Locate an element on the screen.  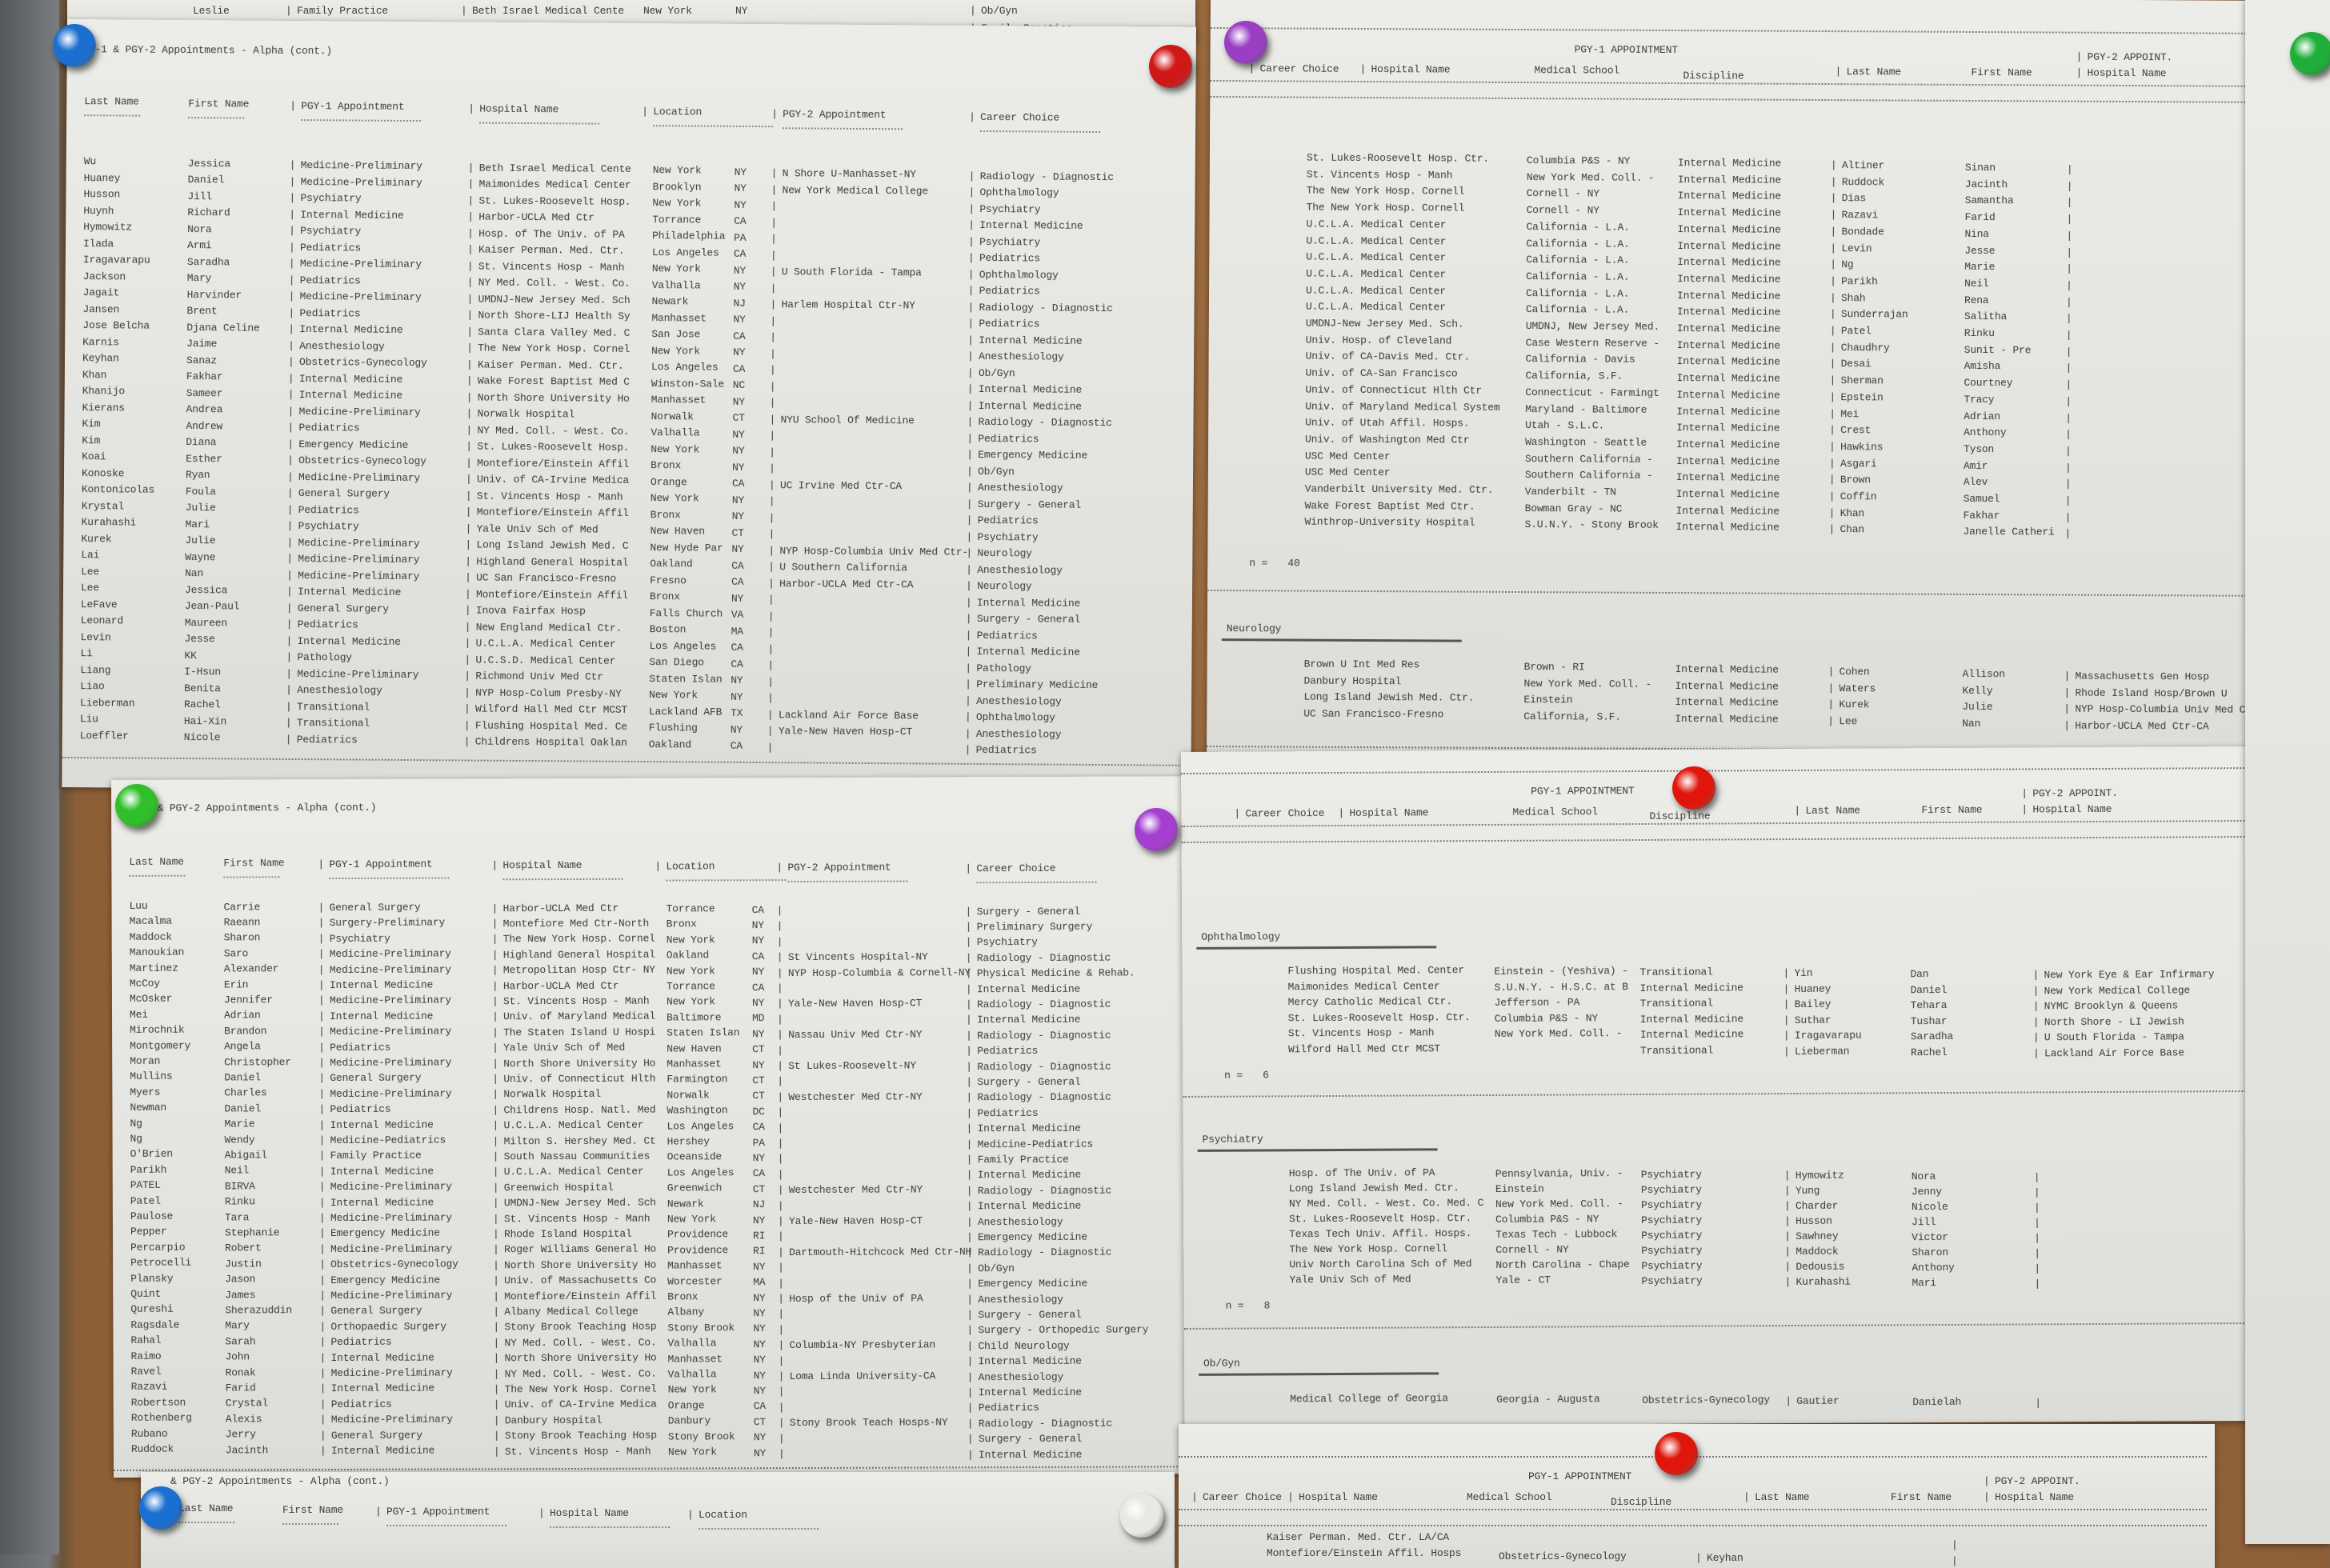
table-cell: New York Eye & Ear Infirmary is located at coordinates (2129, 974).